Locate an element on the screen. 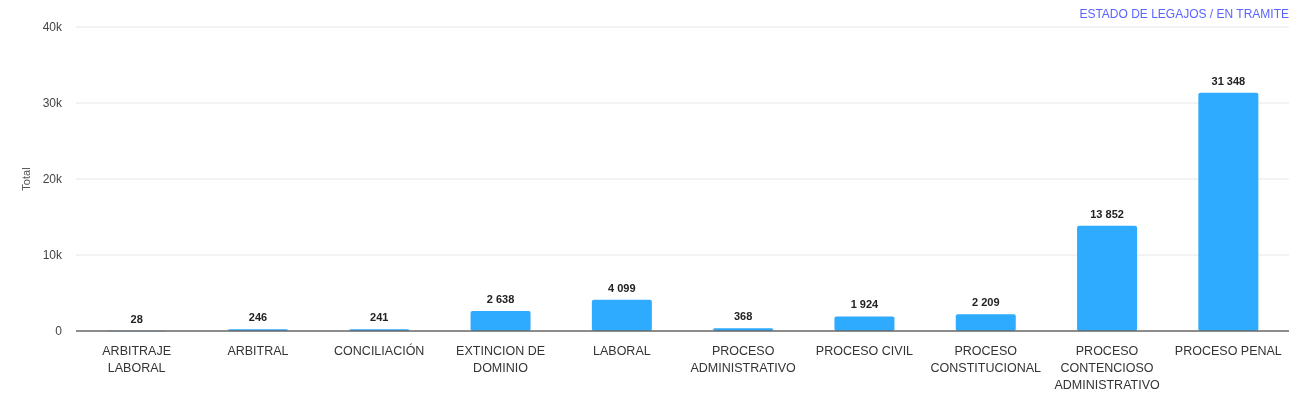  data-label: 28 is located at coordinates (136, 318).